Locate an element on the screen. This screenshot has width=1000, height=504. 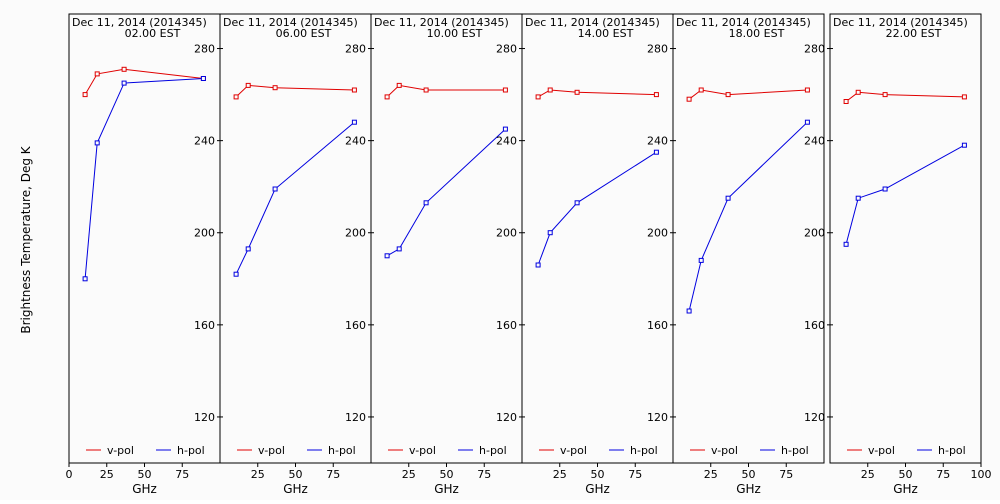
x-tick-label: 0 is located at coordinates (69, 474).